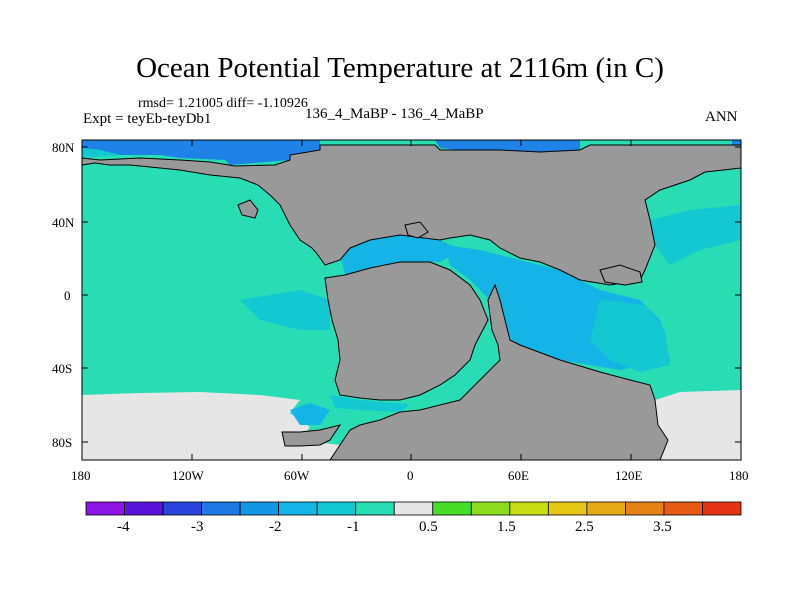  What do you see at coordinates (499, 372) in the screenshot?
I see `land-africa-india` at bounding box center [499, 372].